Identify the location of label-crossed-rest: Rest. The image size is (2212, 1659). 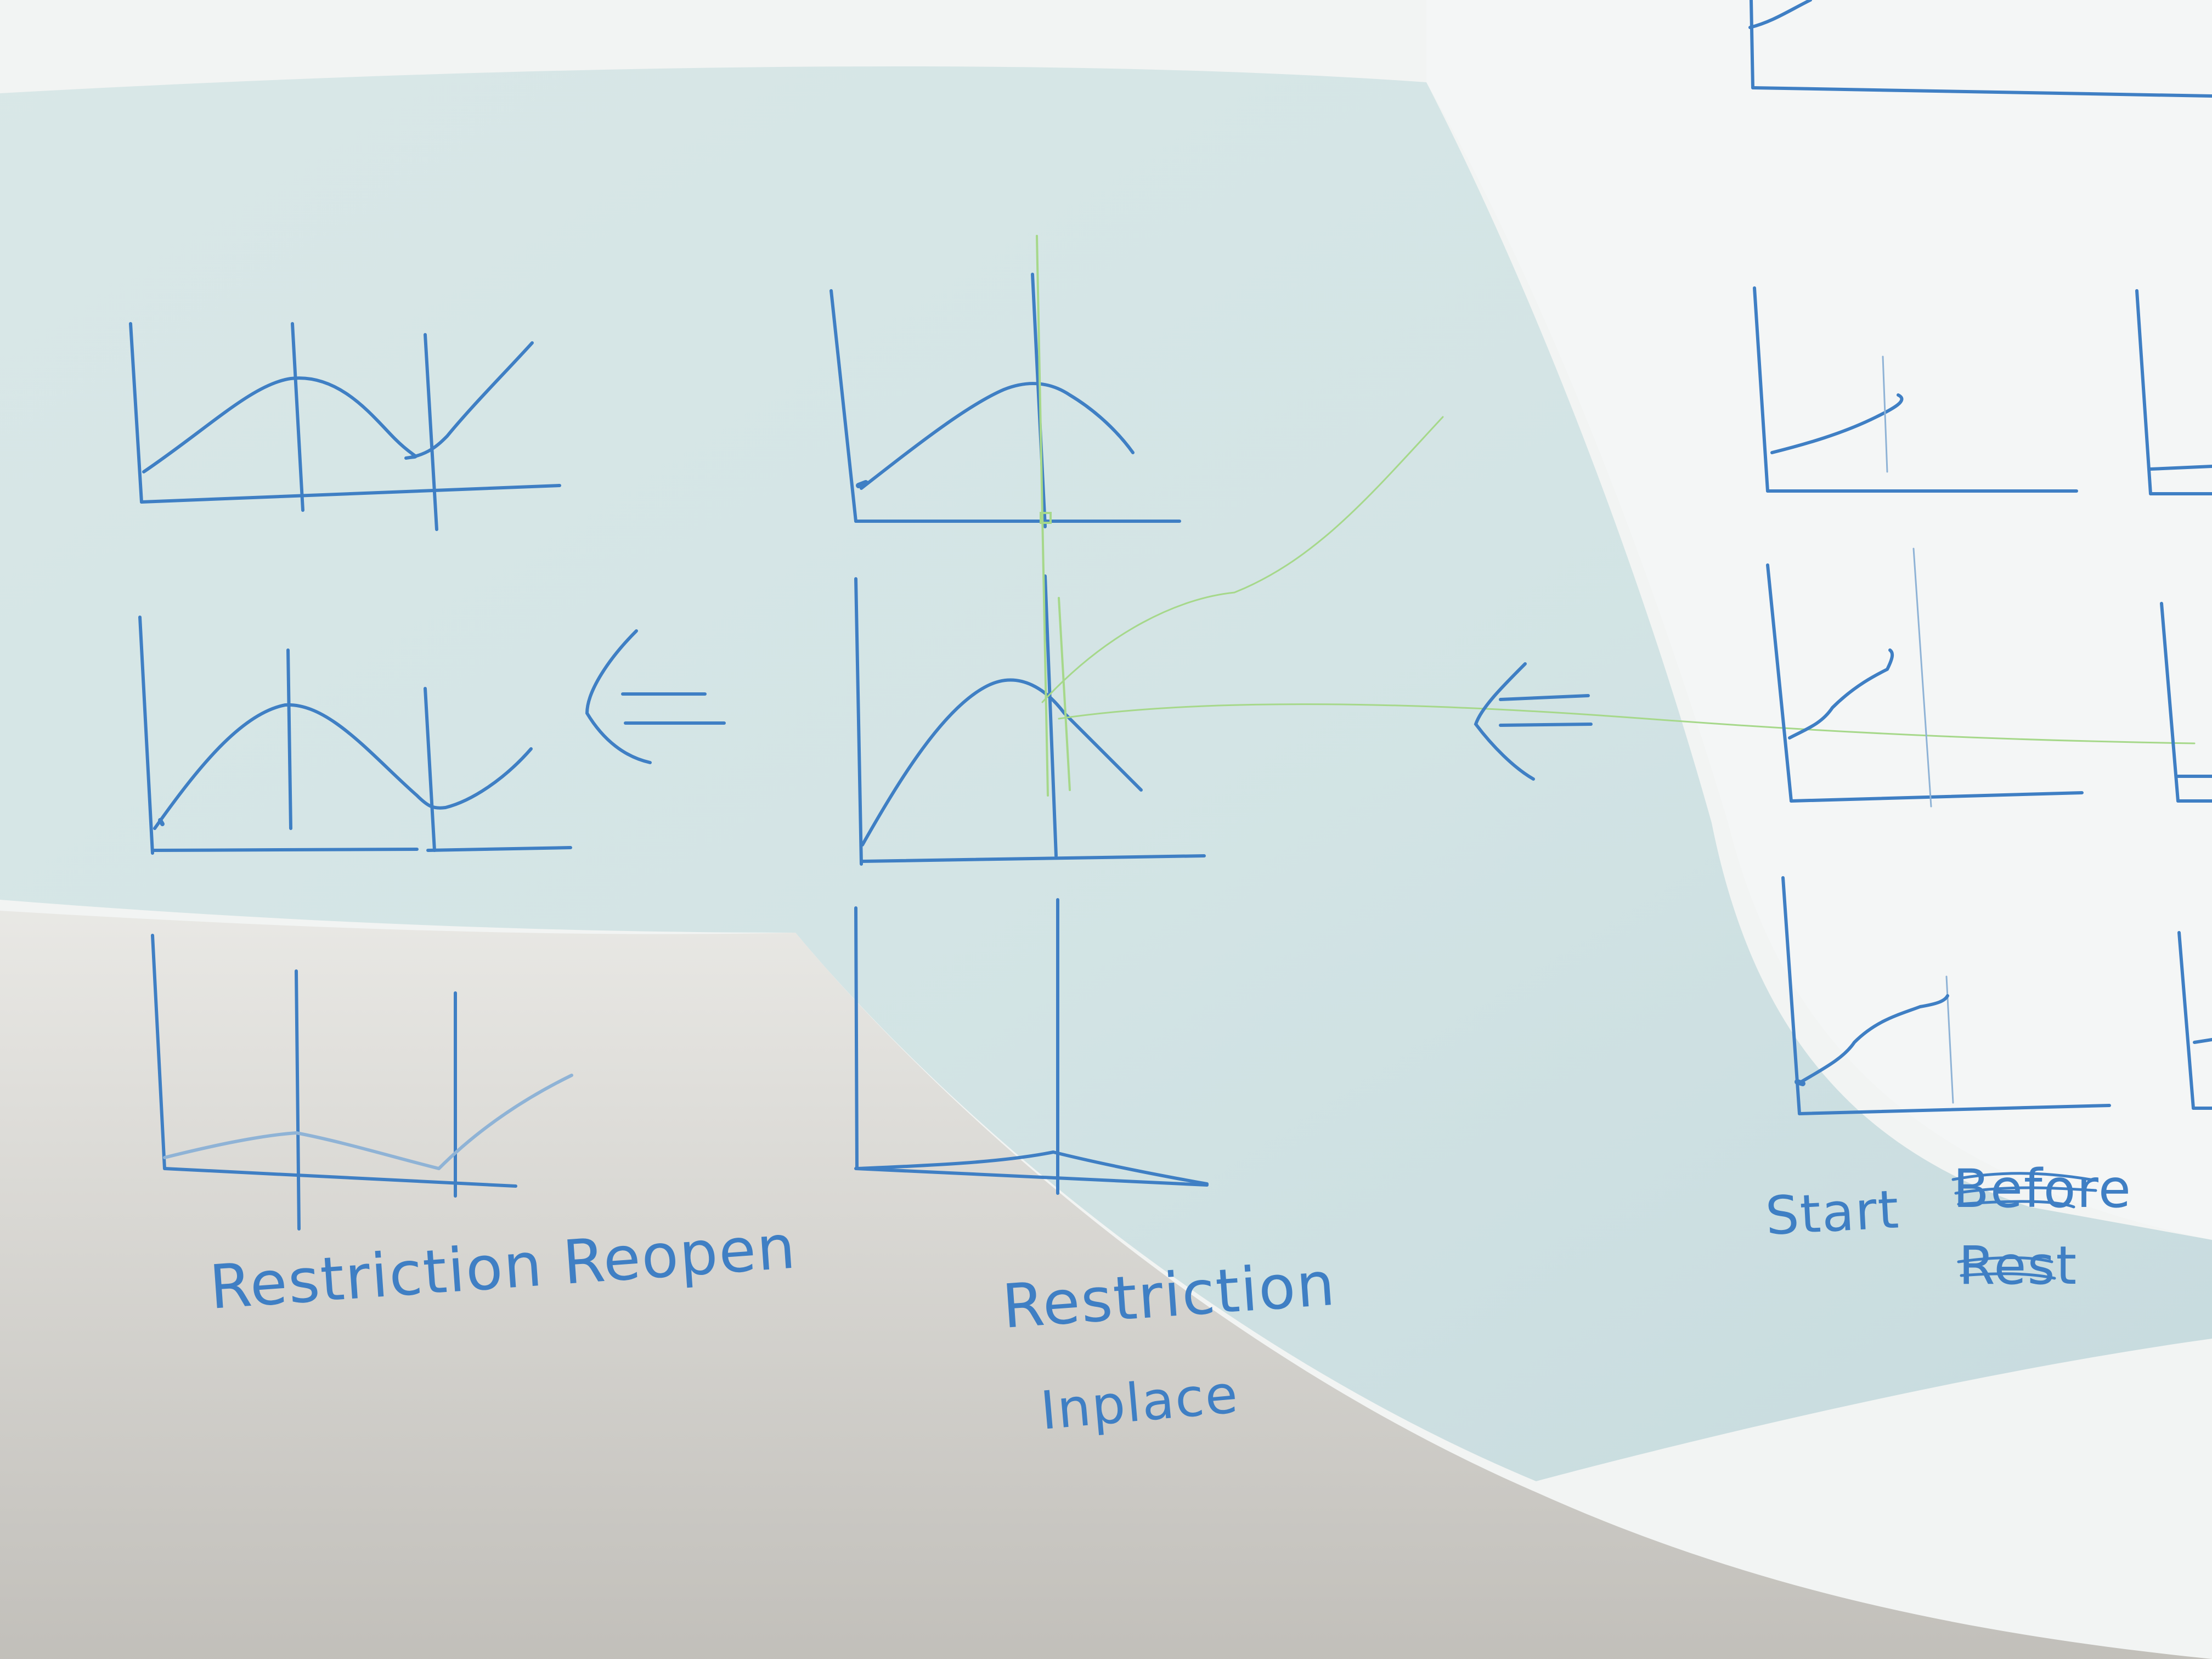
(2019, 1266).